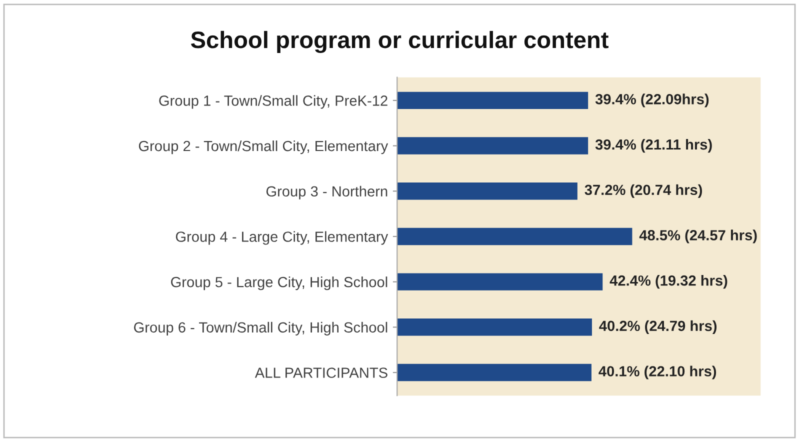 The height and width of the screenshot is (442, 799). What do you see at coordinates (273, 102) in the screenshot?
I see `y-tick-label: Group 1 - Town/Small City, PreK-12` at bounding box center [273, 102].